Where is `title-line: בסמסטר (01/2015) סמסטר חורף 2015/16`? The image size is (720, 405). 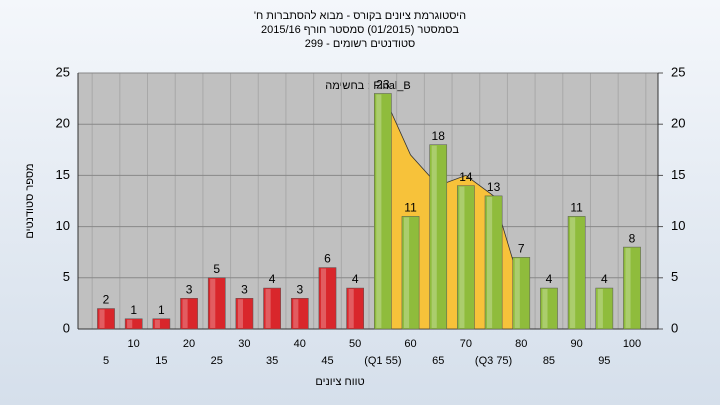 title-line: בסמסטר (01/2015) סמסטר חורף 2015/16 is located at coordinates (360, 30).